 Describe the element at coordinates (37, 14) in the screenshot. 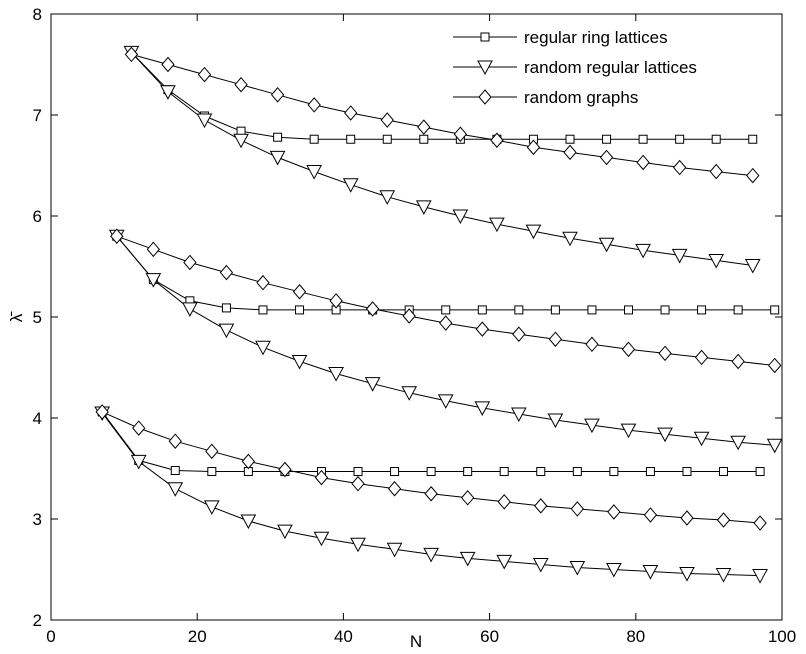

I see `y-tick-label: 8` at that location.